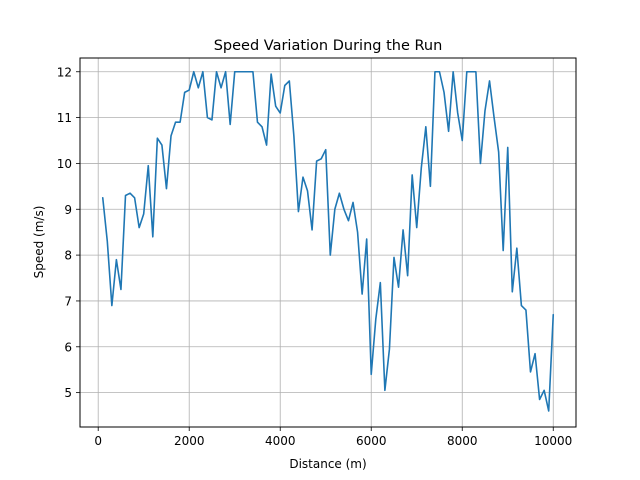  I want to click on x-tick-label: 8000, so click(462, 441).